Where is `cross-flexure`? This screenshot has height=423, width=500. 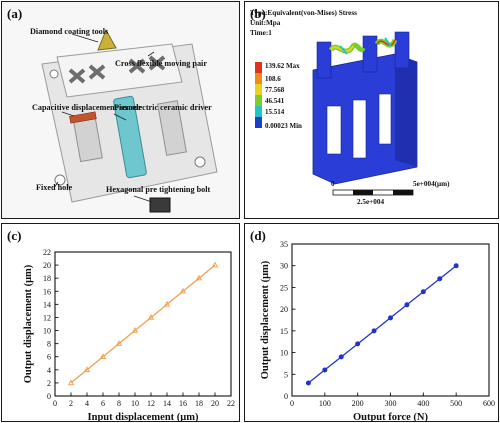
cross-flexure is located at coordinates (117, 69).